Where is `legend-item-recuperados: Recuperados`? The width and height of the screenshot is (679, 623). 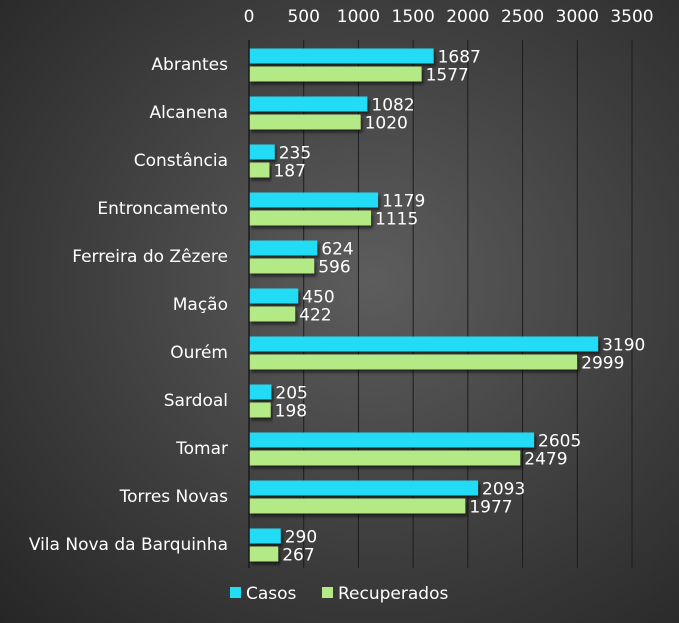
legend-item-recuperados: Recuperados is located at coordinates (385, 594).